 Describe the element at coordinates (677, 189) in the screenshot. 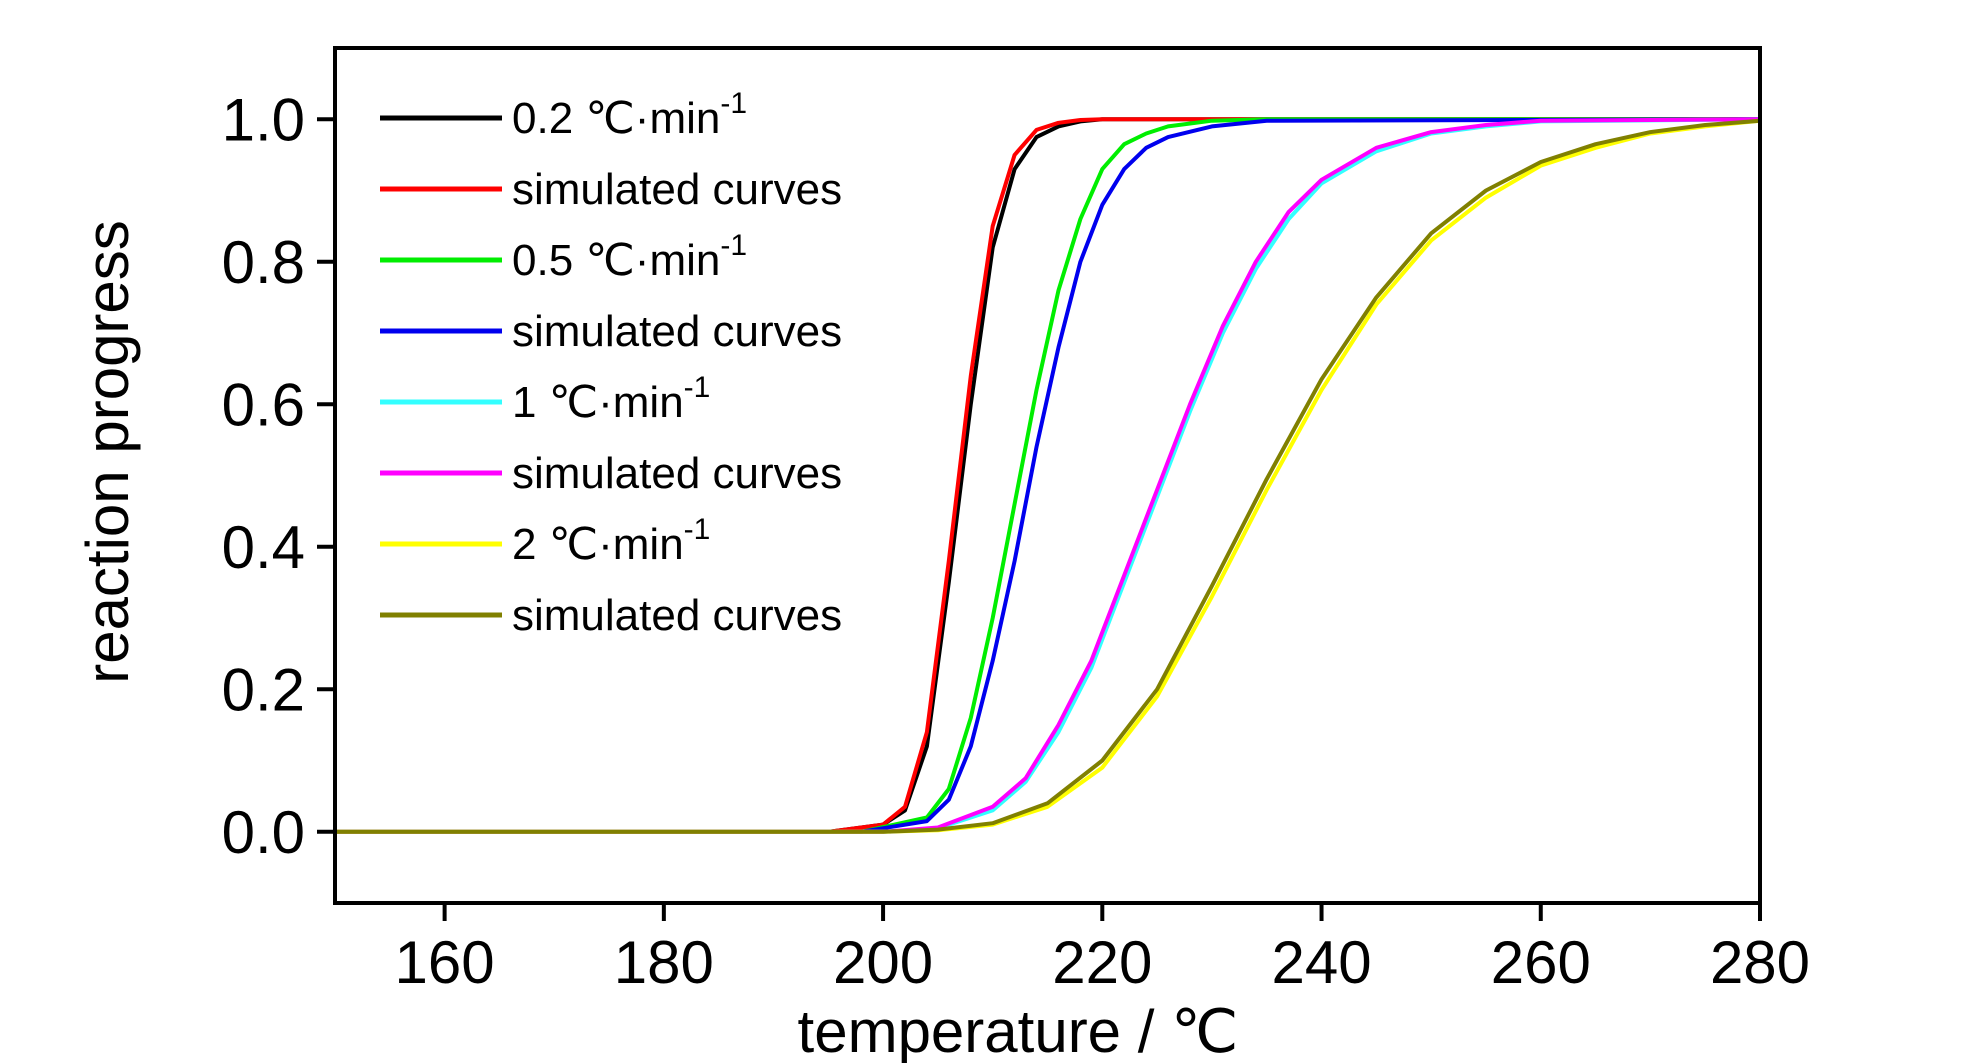

I see `legend-label-2: simulated curves` at that location.